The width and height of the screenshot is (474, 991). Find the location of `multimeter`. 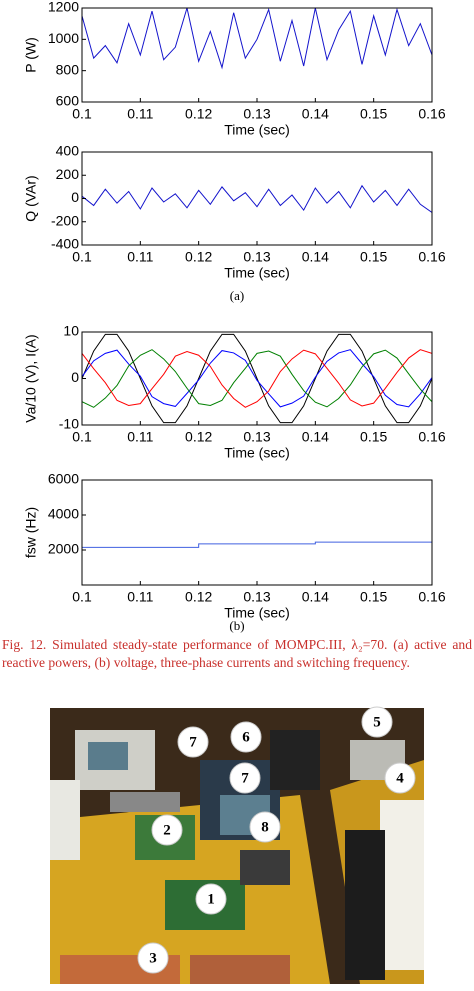

multimeter is located at coordinates (265, 867).